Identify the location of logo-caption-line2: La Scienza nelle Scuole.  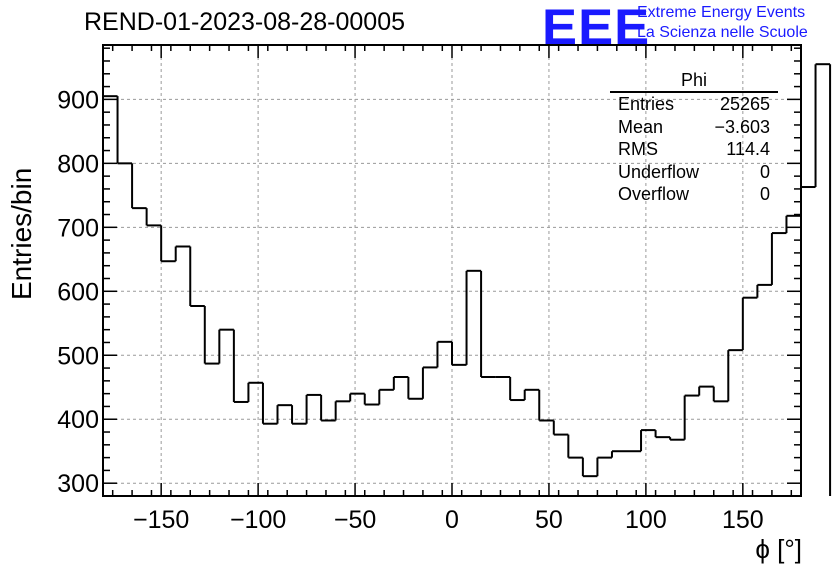
(722, 32).